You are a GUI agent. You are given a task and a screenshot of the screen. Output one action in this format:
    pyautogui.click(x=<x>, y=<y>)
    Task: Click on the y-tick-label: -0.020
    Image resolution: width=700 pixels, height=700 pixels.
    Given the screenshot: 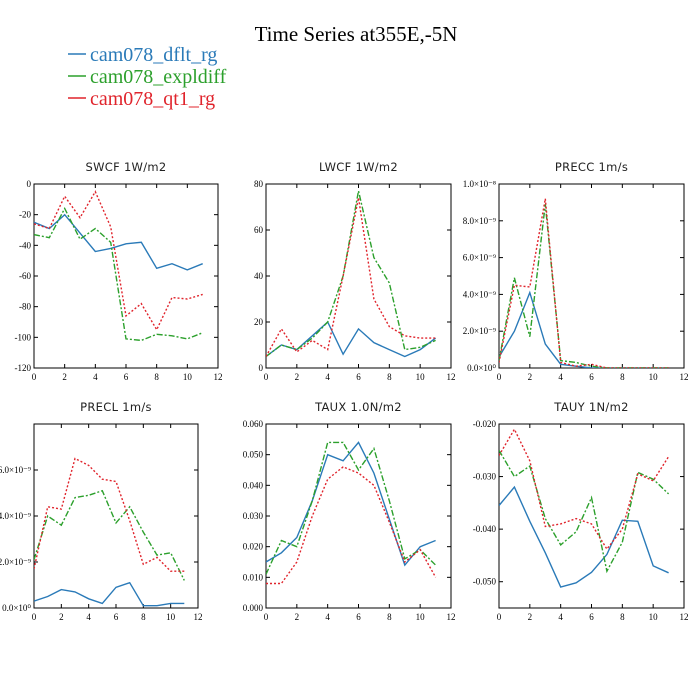 What is the action you would take?
    pyautogui.click(x=485, y=424)
    